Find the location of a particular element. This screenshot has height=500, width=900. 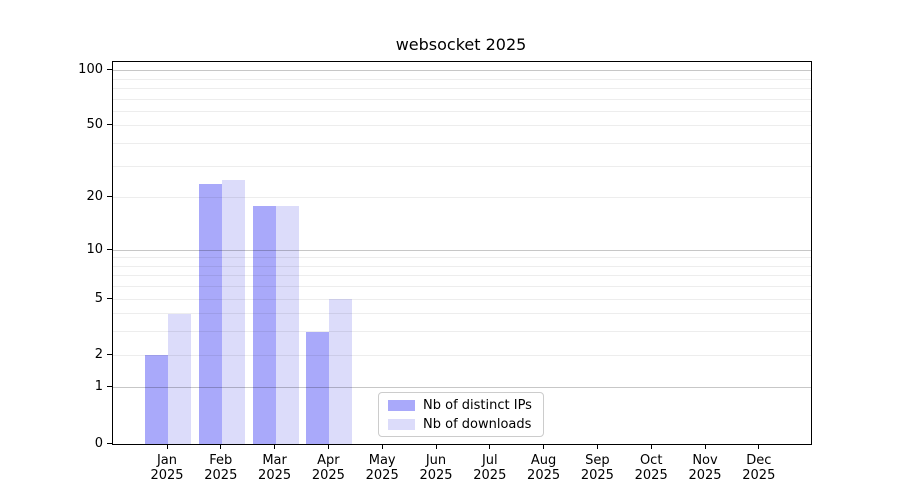

x-tick-label-dec: Dec 2025 is located at coordinates (759, 468).